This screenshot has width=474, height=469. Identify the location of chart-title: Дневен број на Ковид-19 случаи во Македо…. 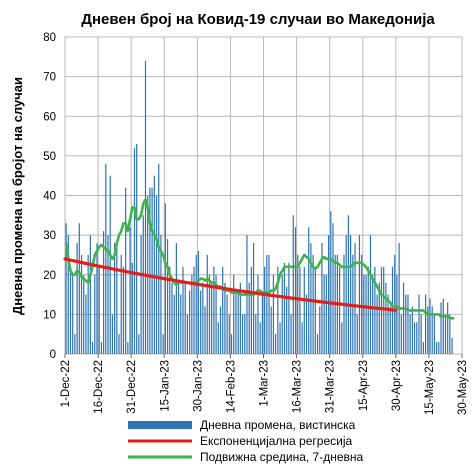
(258, 19).